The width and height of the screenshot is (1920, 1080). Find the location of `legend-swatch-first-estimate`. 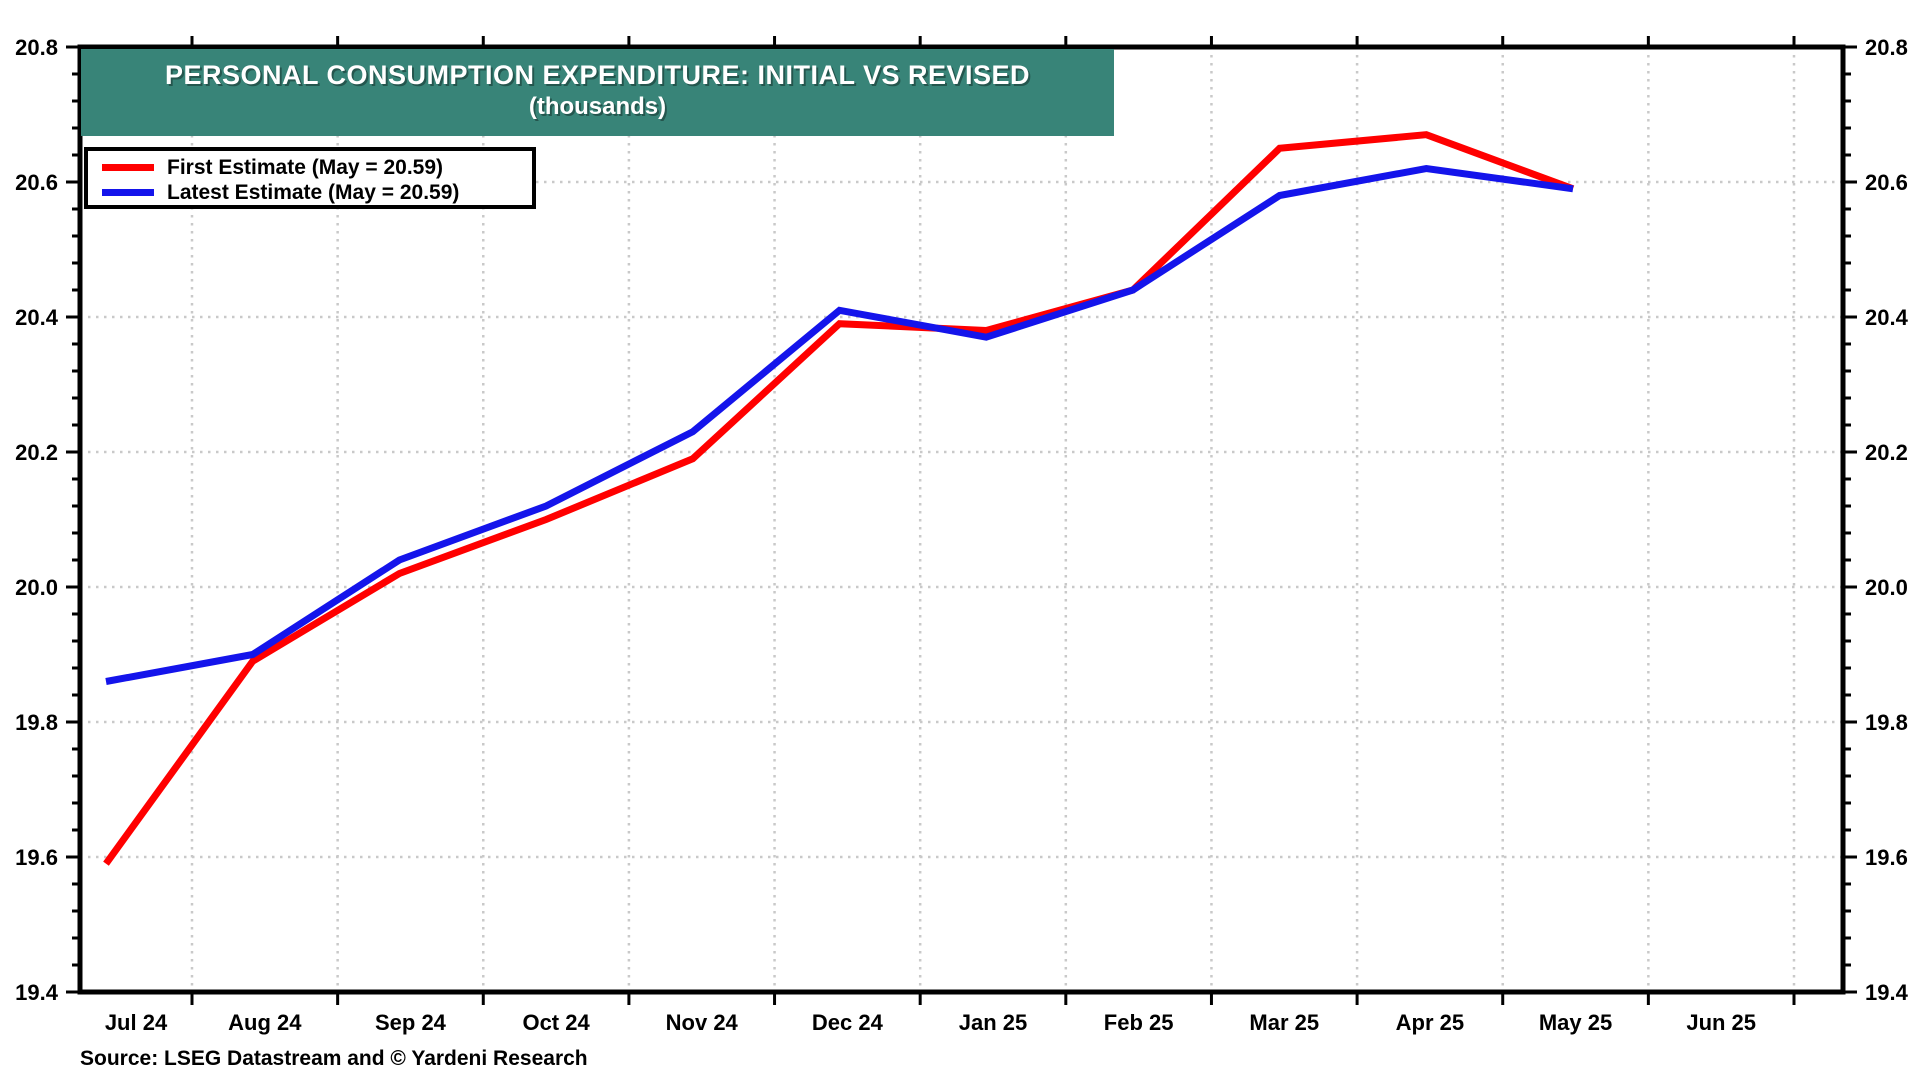

legend-swatch-first-estimate is located at coordinates (128, 167).